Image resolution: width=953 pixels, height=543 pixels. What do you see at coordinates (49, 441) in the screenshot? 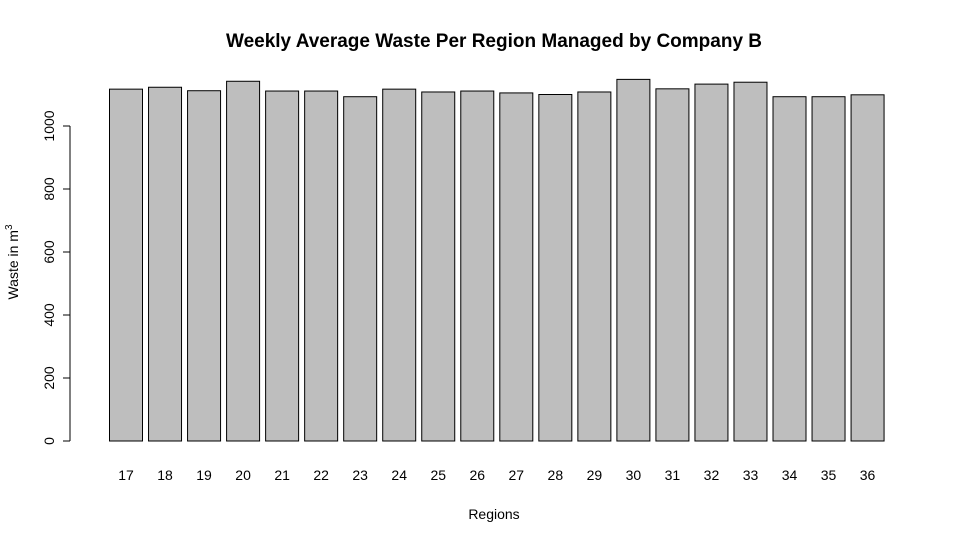
I see `y-tick-label-0: 0` at bounding box center [49, 441].